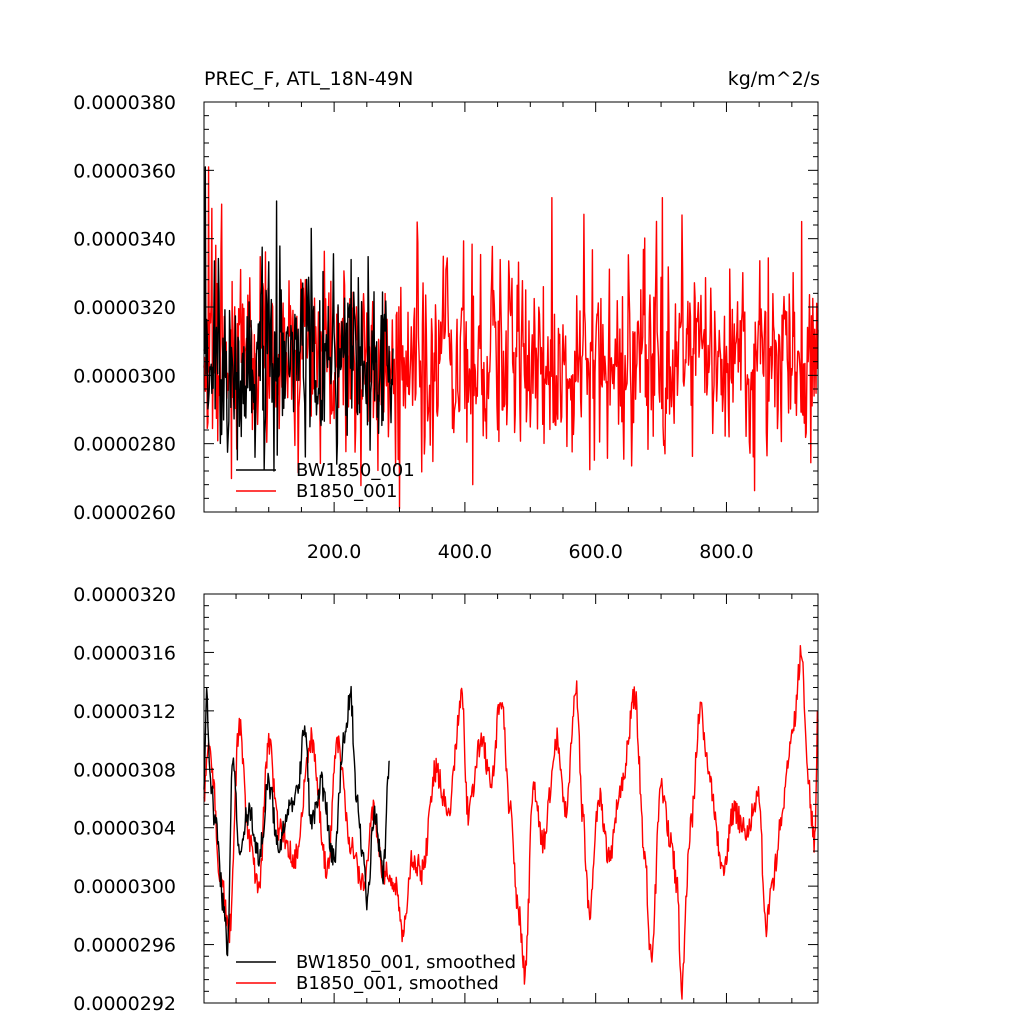 This screenshot has height=1029, width=1024. I want to click on top-panel-x-tick-label: 400.0, so click(465, 552).